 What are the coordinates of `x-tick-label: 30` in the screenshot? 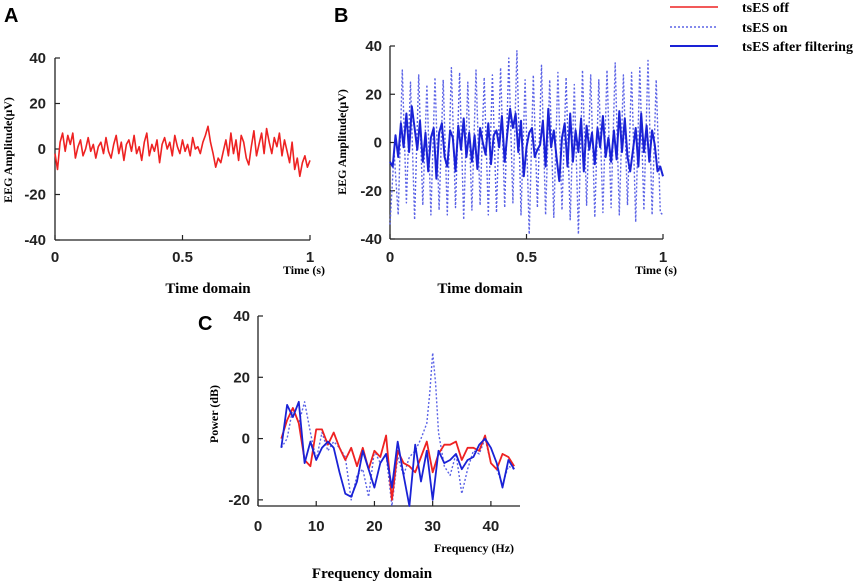 It's located at (432, 526).